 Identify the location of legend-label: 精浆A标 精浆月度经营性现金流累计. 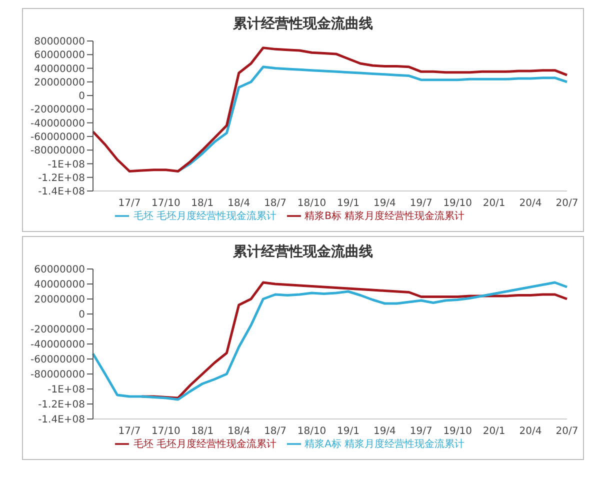
(384, 444).